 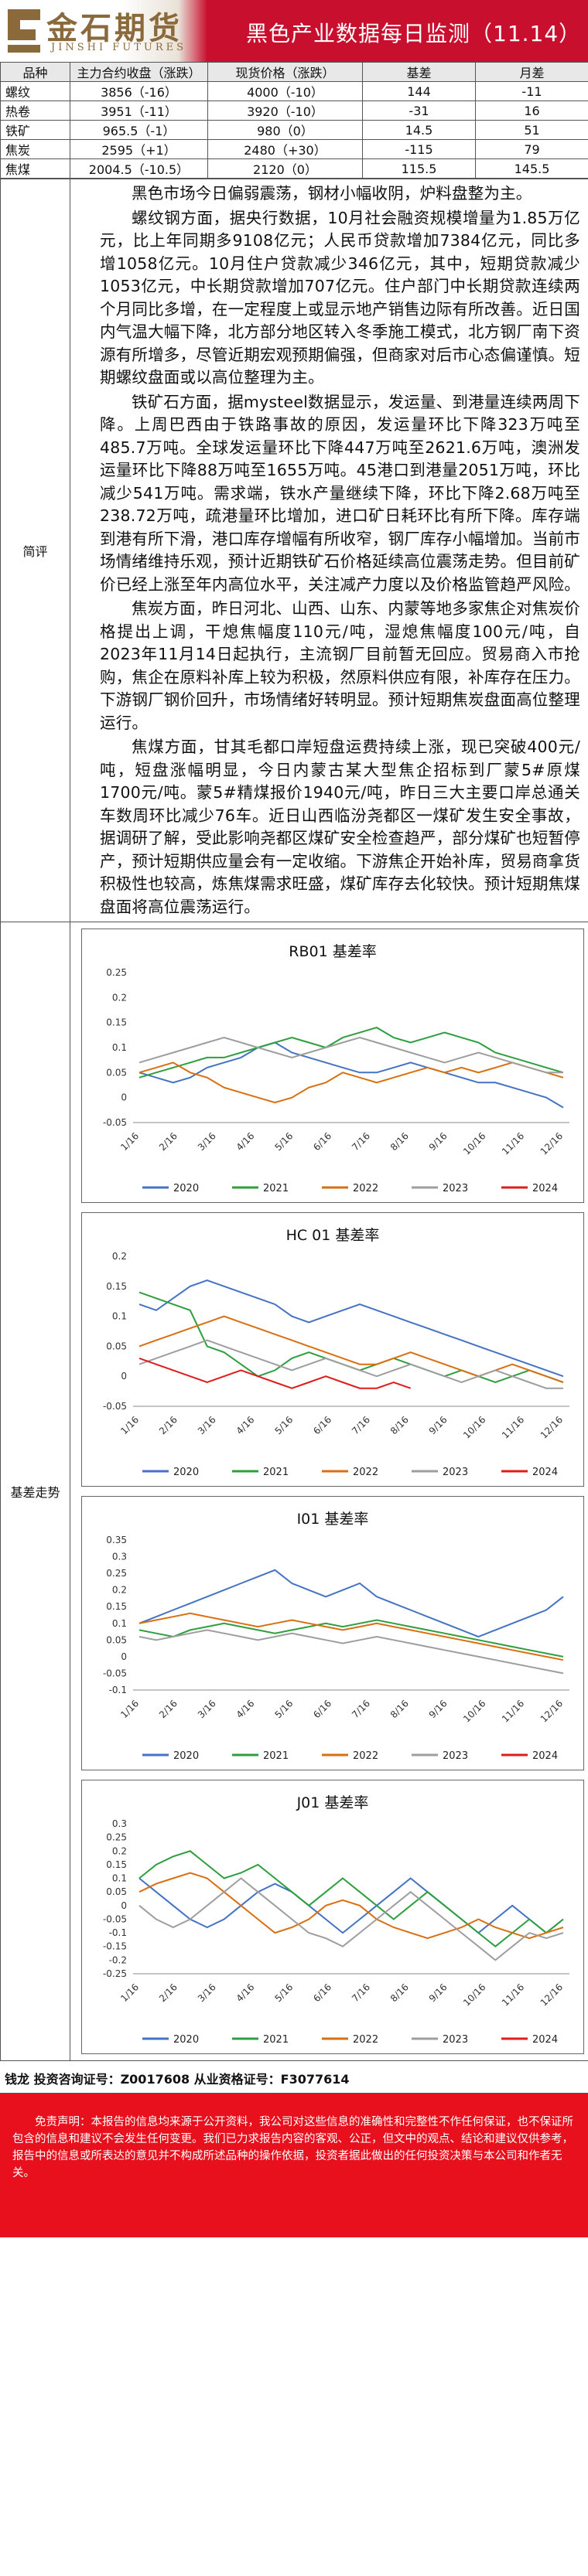 I want to click on table-header: 现货价格（涨跌）, so click(x=285, y=72).